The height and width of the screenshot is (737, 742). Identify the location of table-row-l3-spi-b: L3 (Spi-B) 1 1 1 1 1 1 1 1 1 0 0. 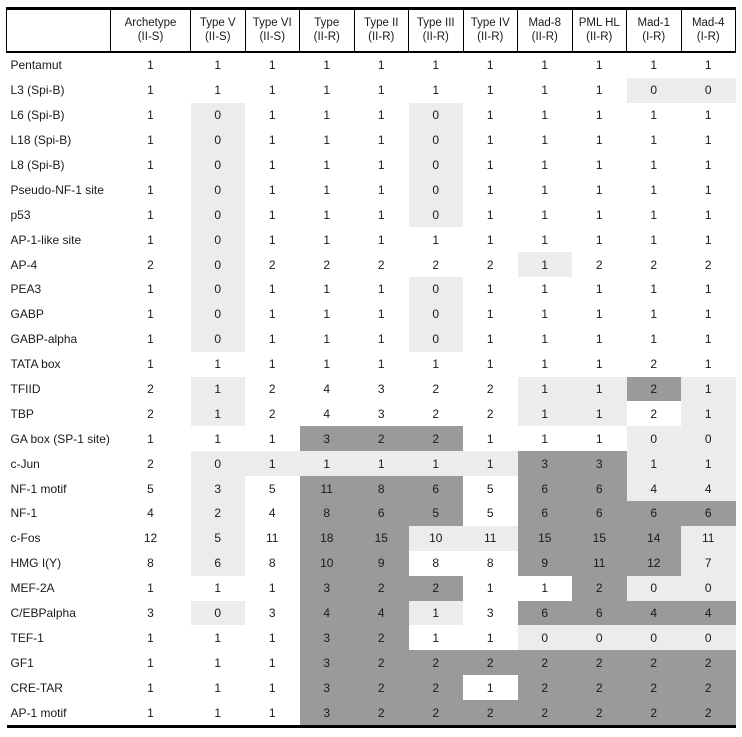
(371, 90).